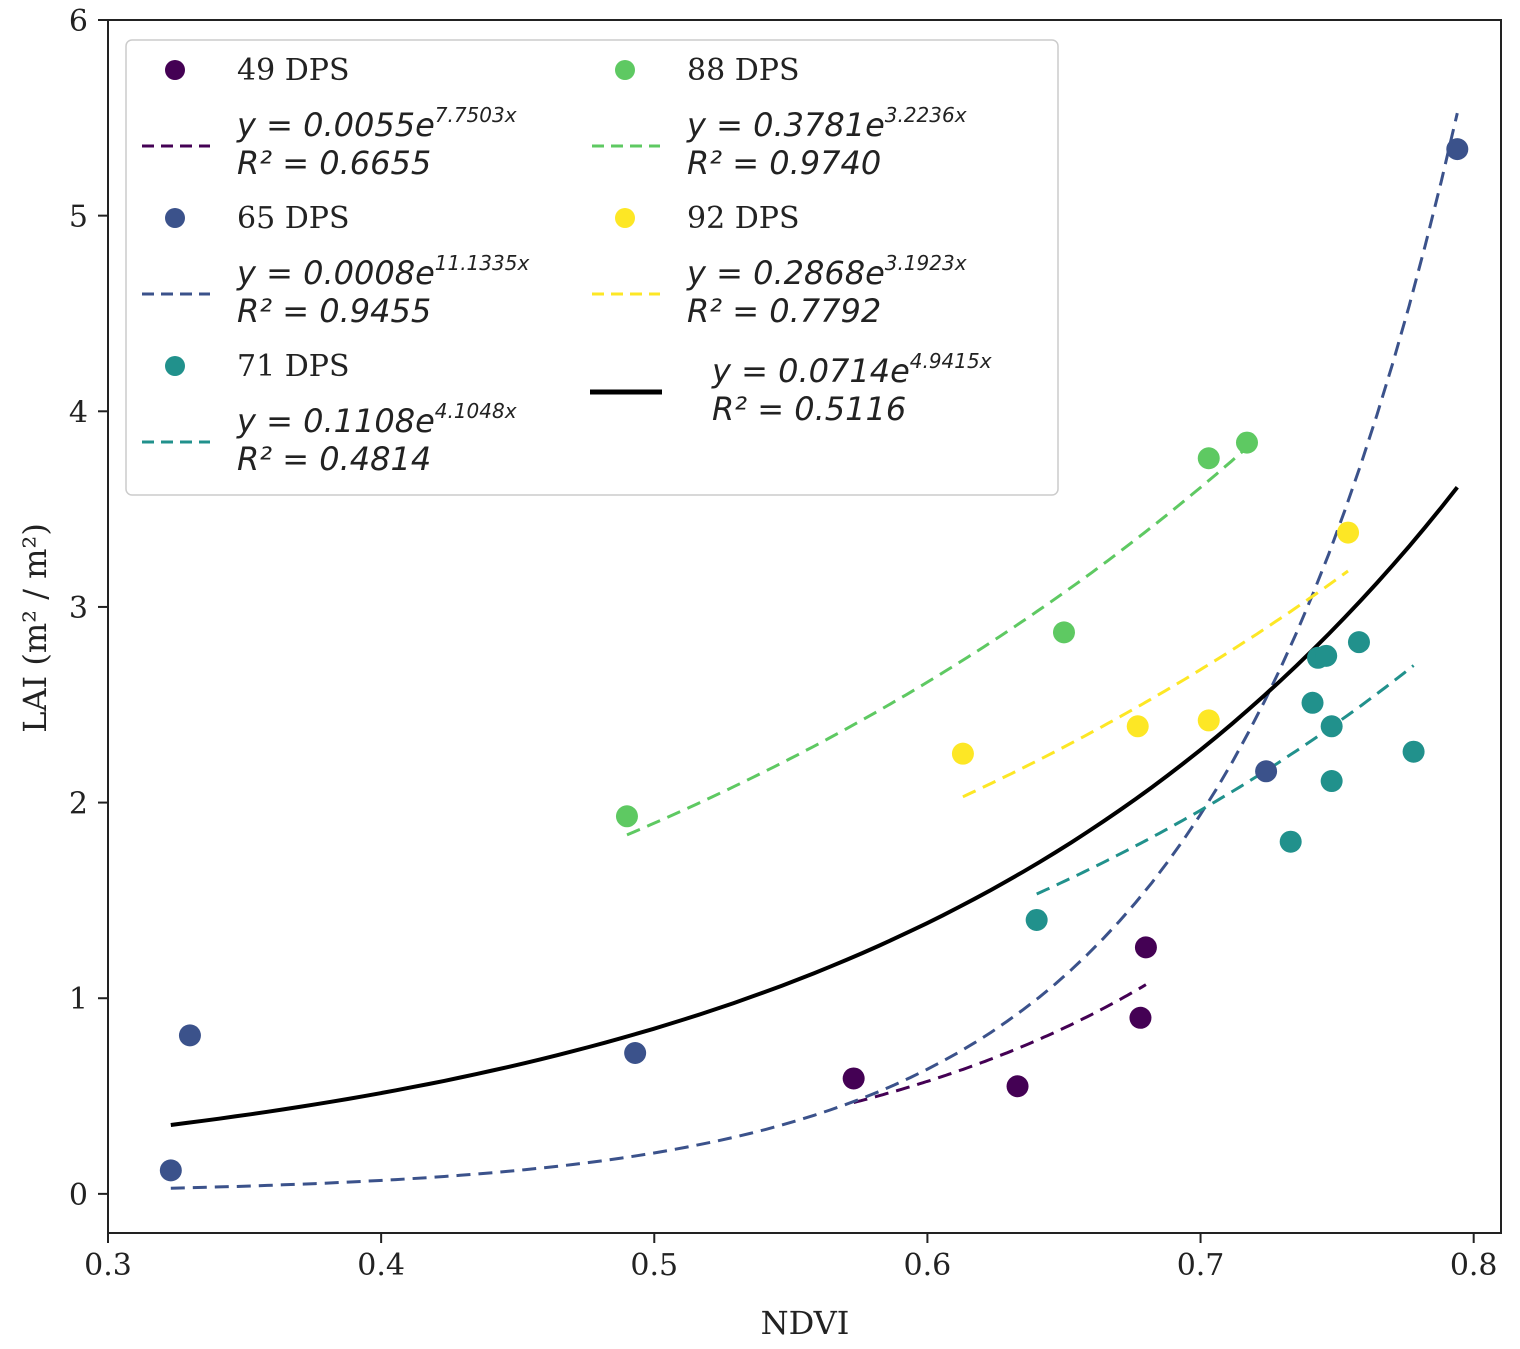  What do you see at coordinates (743, 218) in the screenshot?
I see `legend-label-92-dps: 92 DPS` at bounding box center [743, 218].